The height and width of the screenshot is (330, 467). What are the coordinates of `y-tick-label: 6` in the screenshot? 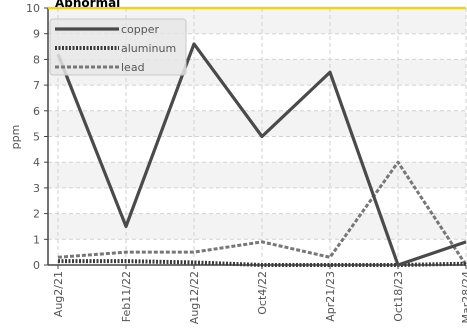 It's located at (36, 111).